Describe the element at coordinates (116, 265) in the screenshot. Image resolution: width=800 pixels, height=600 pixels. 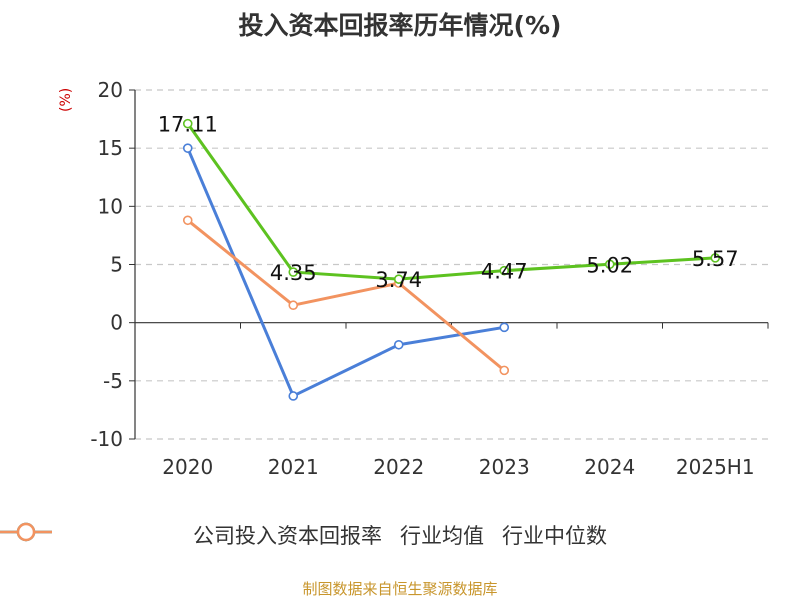
I see `y-tick-label: 5` at that location.